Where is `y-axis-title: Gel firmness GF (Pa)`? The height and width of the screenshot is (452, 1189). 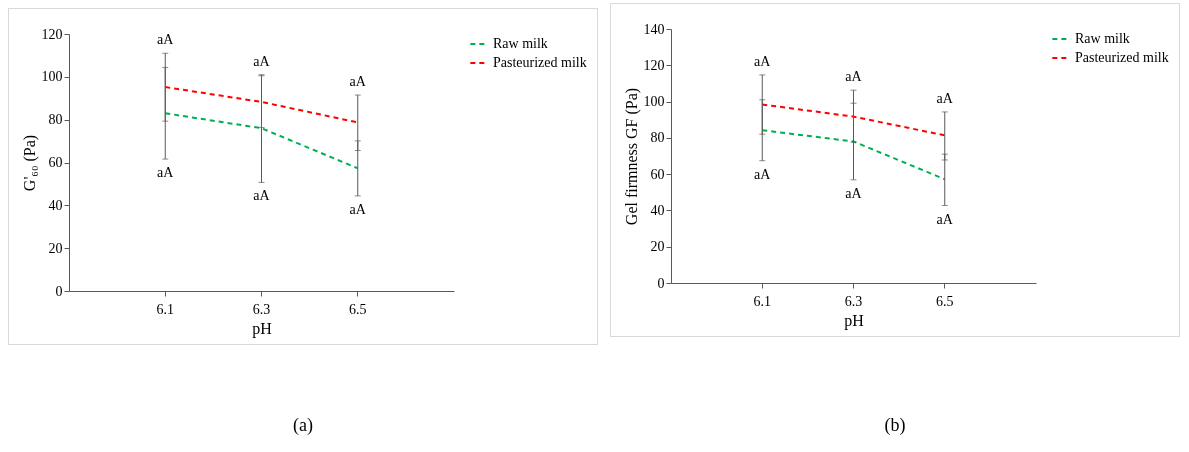
y-axis-title: Gel firmness GF (Pa) is located at coordinates (631, 156).